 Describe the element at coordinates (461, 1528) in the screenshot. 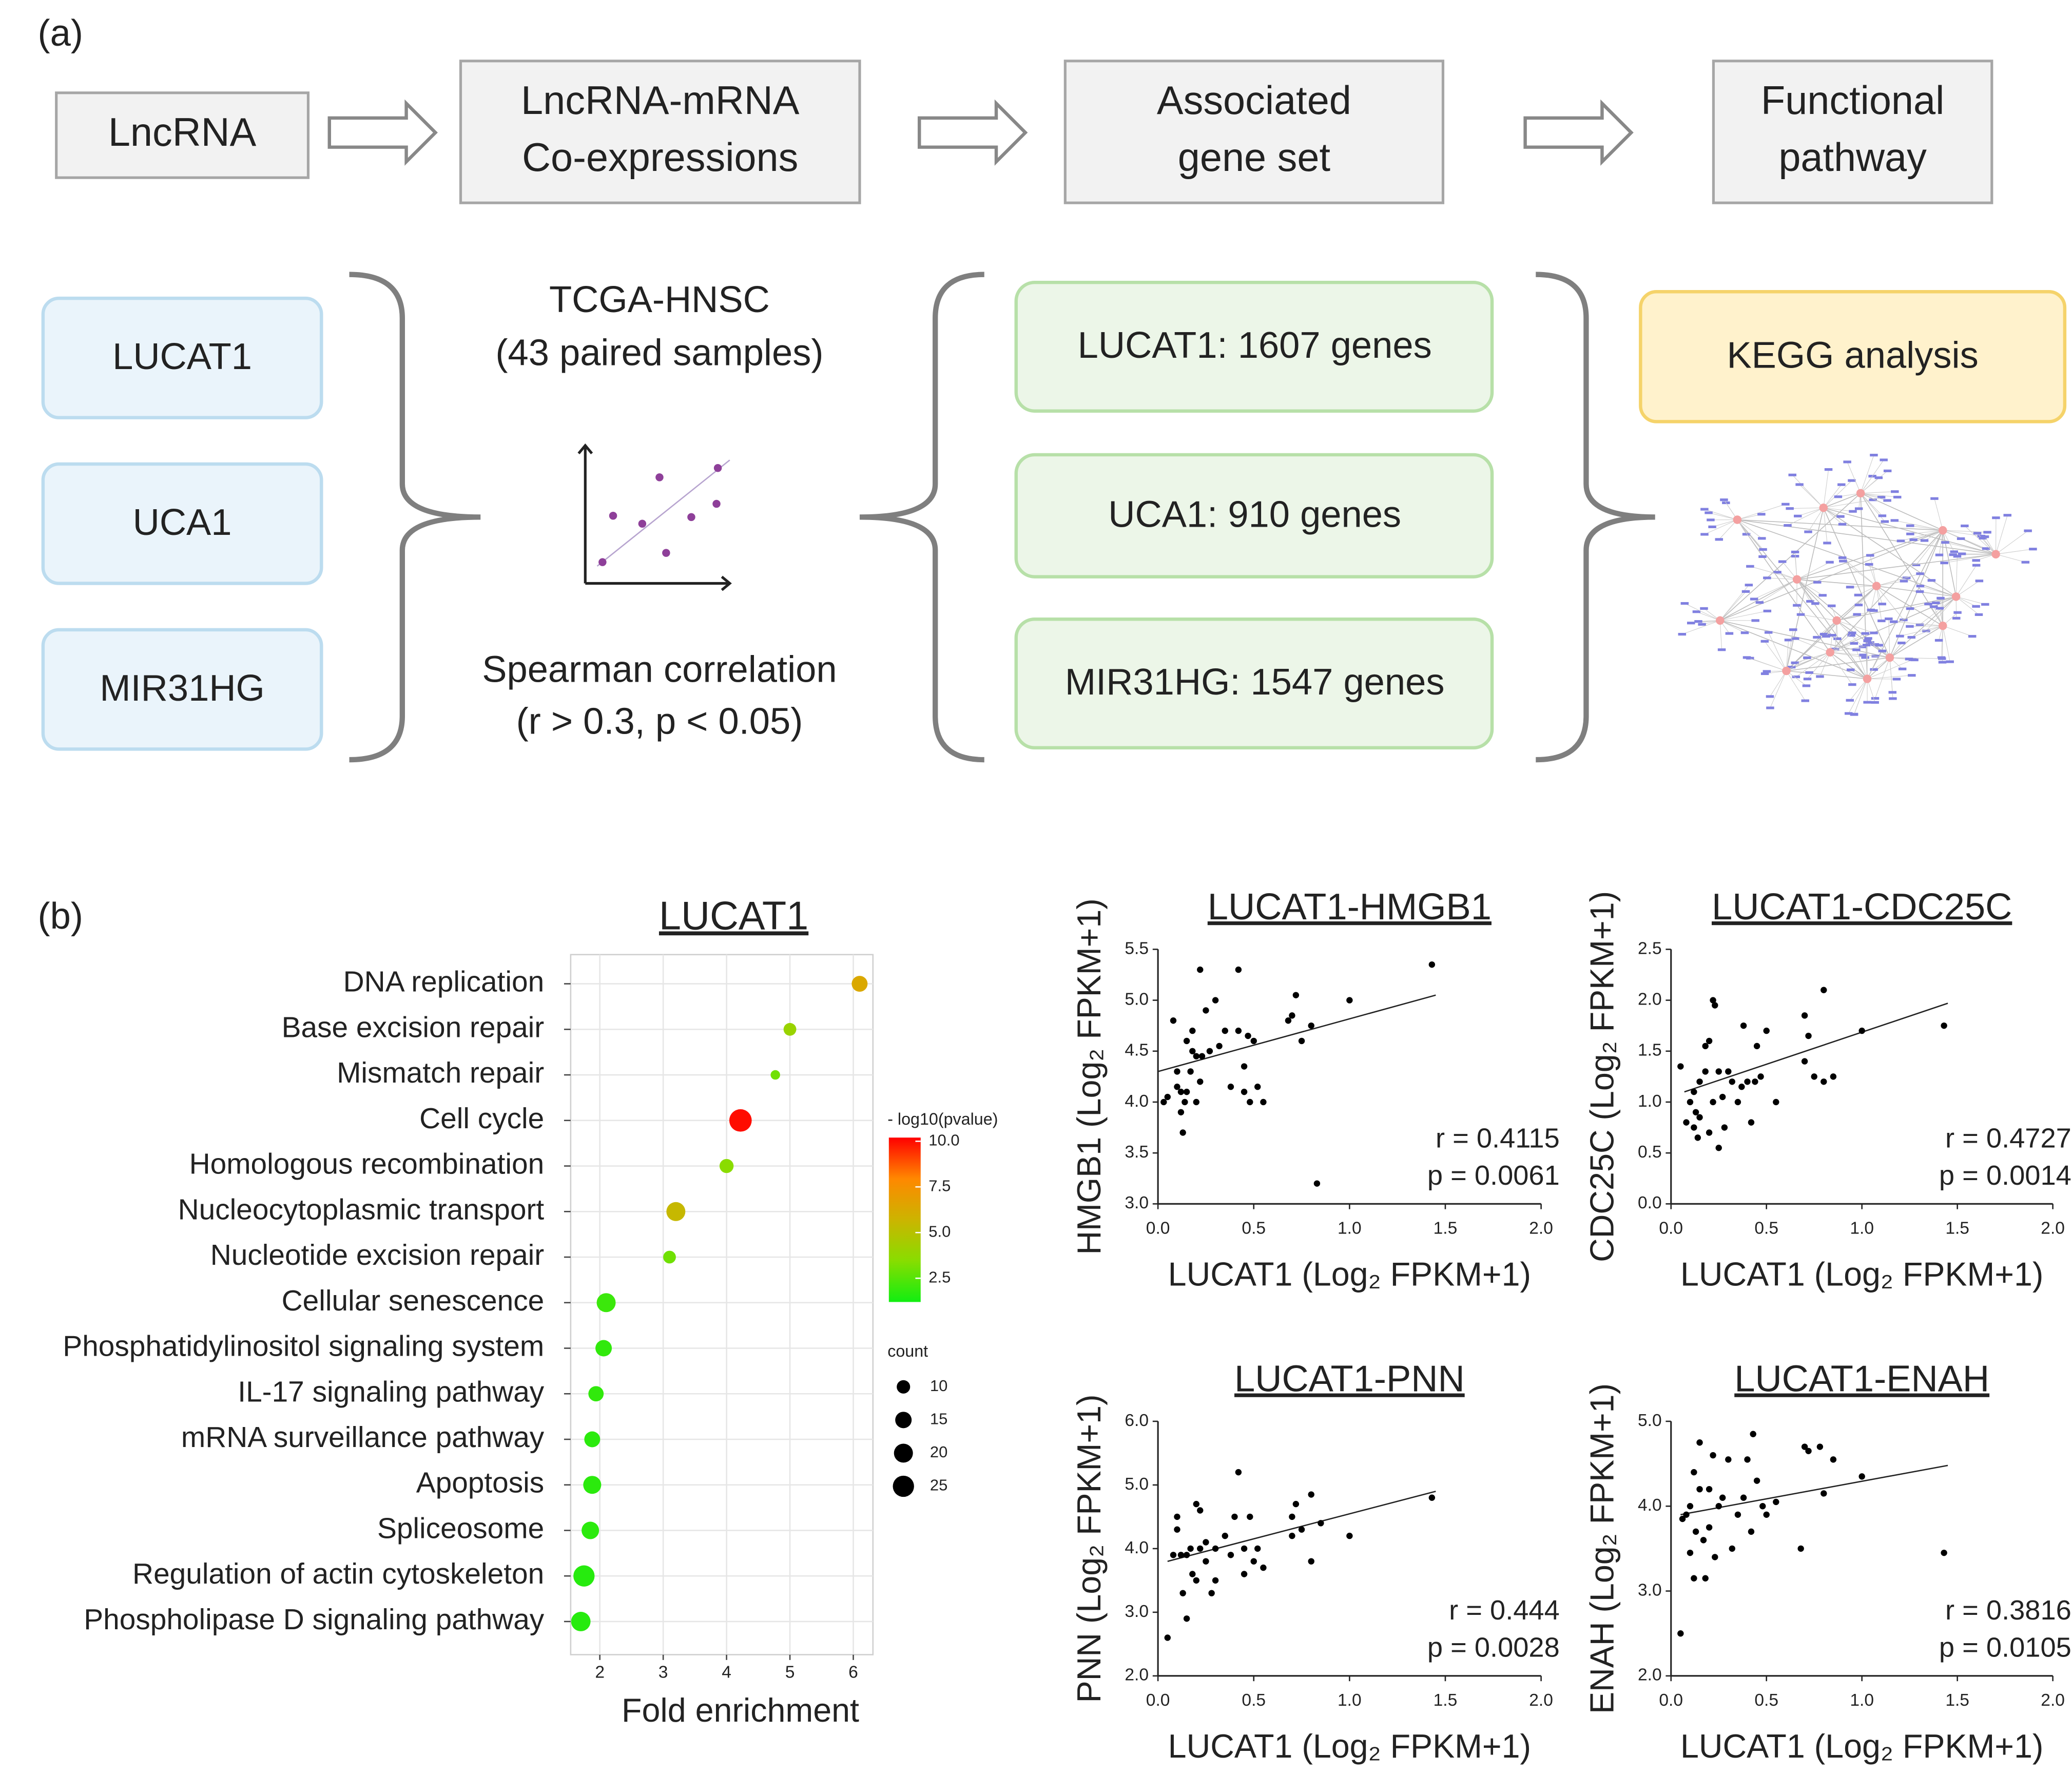

I see `category-label: Spliceosome` at that location.